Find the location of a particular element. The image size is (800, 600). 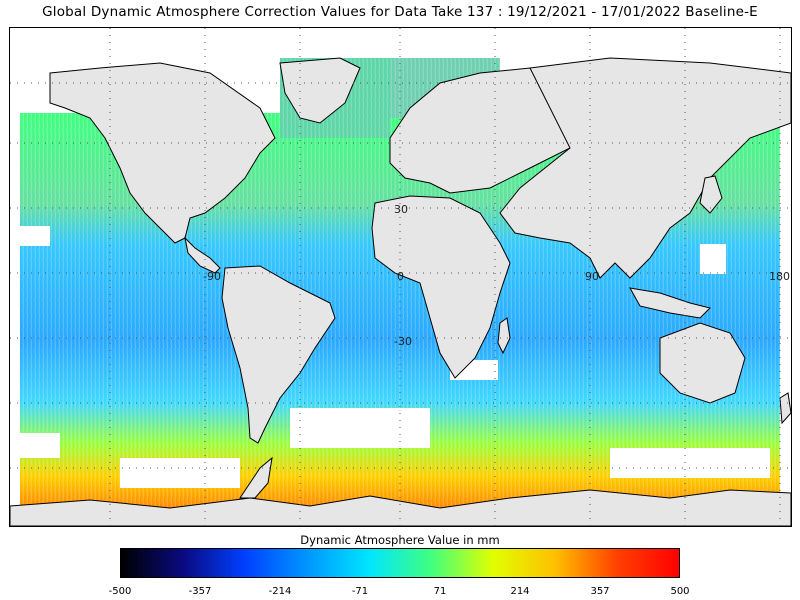

colorbar-tick-label: 71 is located at coordinates (440, 591).